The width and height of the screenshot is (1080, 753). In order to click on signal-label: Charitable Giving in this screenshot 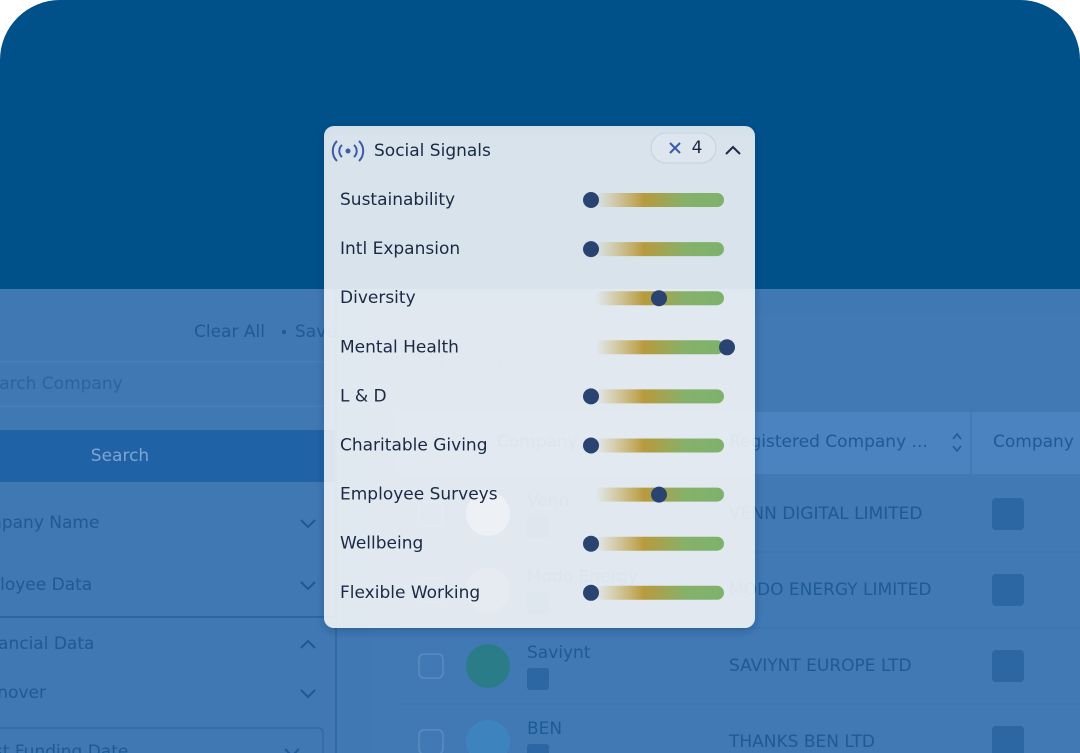, I will do `click(413, 446)`.